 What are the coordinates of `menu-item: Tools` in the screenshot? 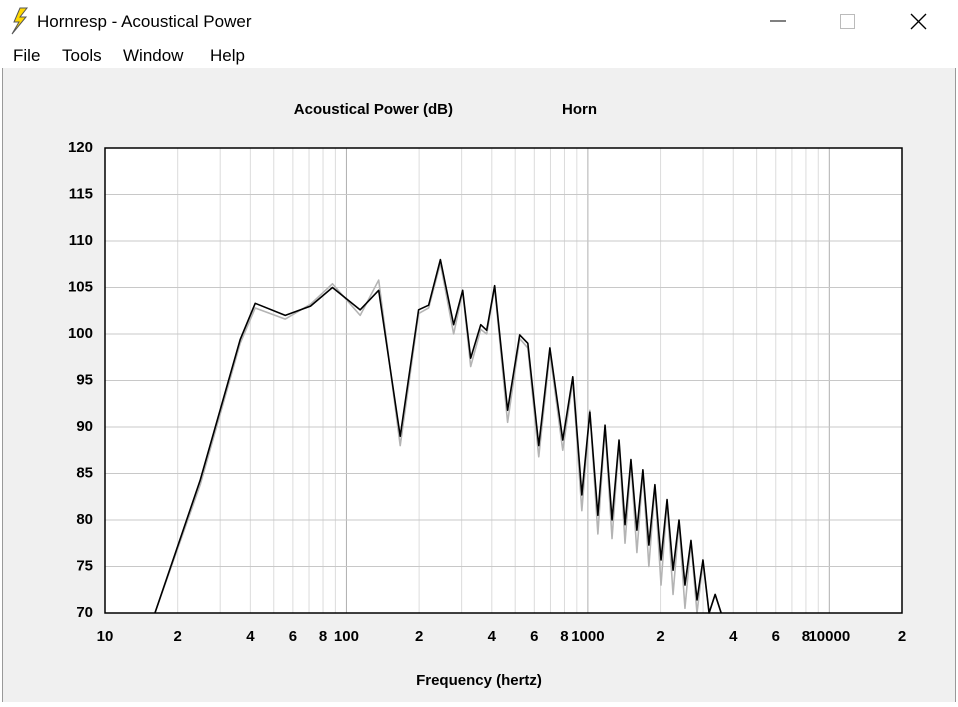 It's located at (82, 55).